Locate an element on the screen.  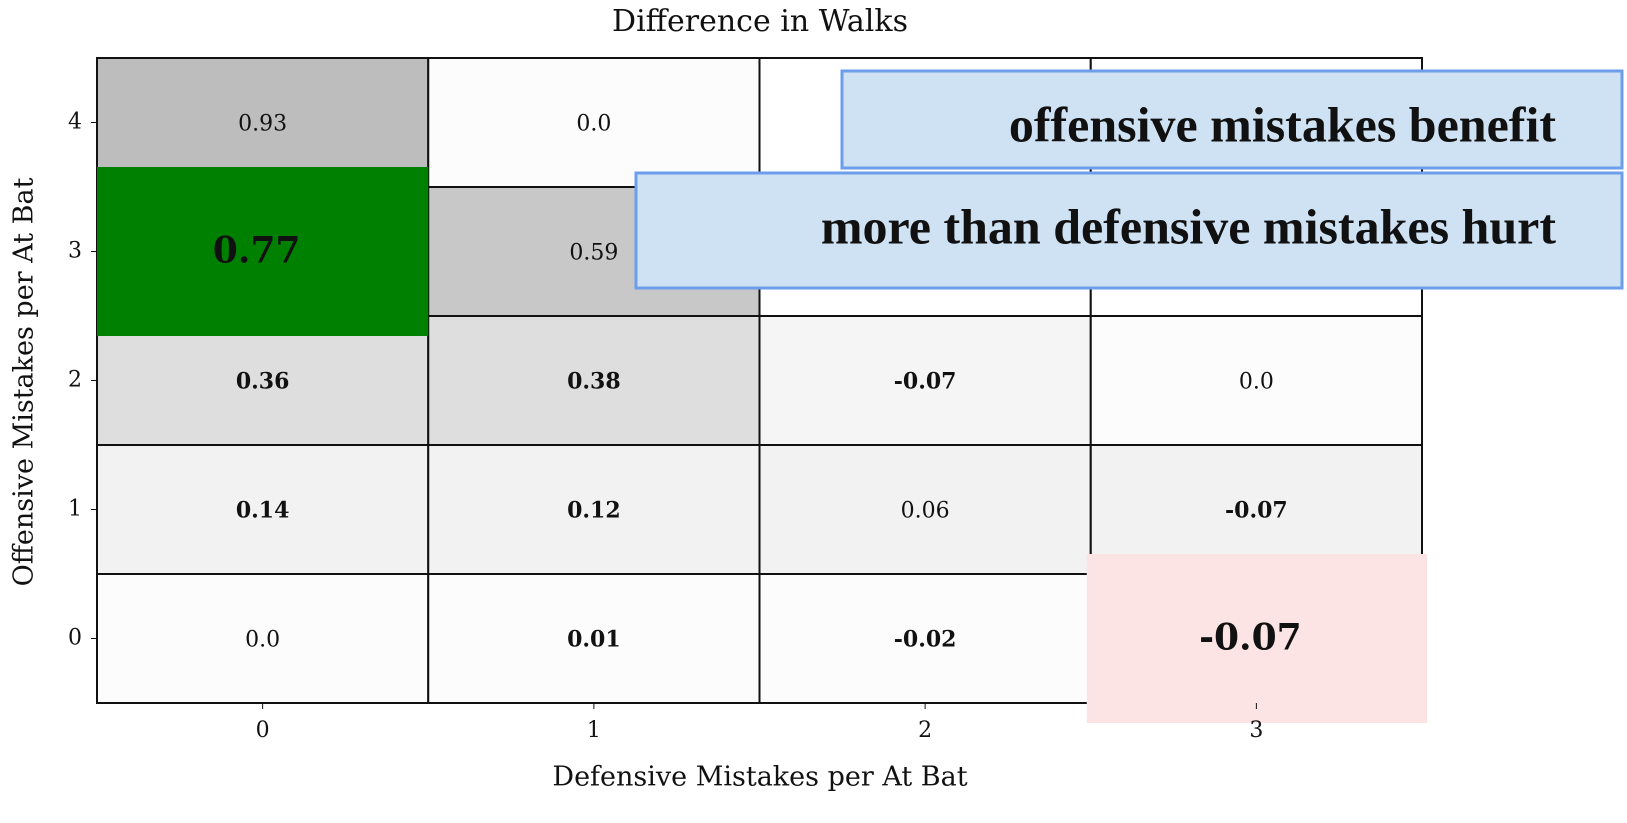
y-tick-label: 2 is located at coordinates (75, 380).